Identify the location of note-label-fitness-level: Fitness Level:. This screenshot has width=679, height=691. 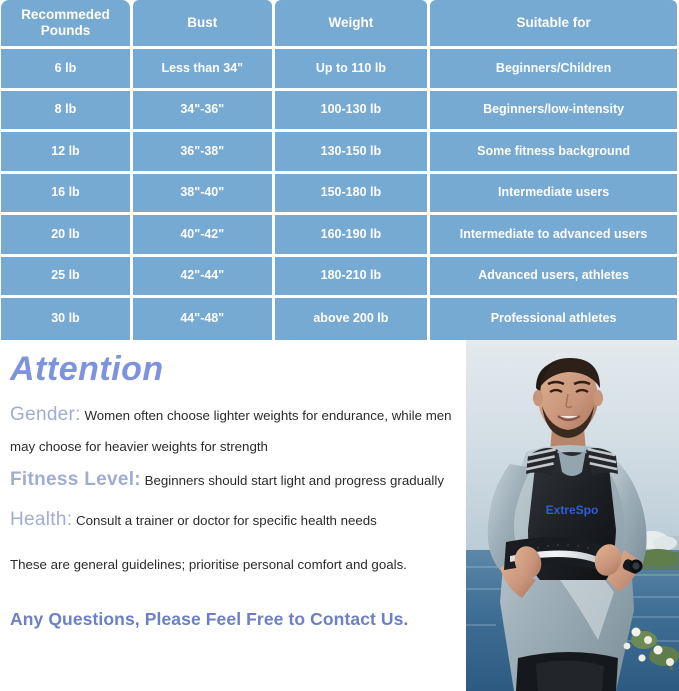
(75, 480).